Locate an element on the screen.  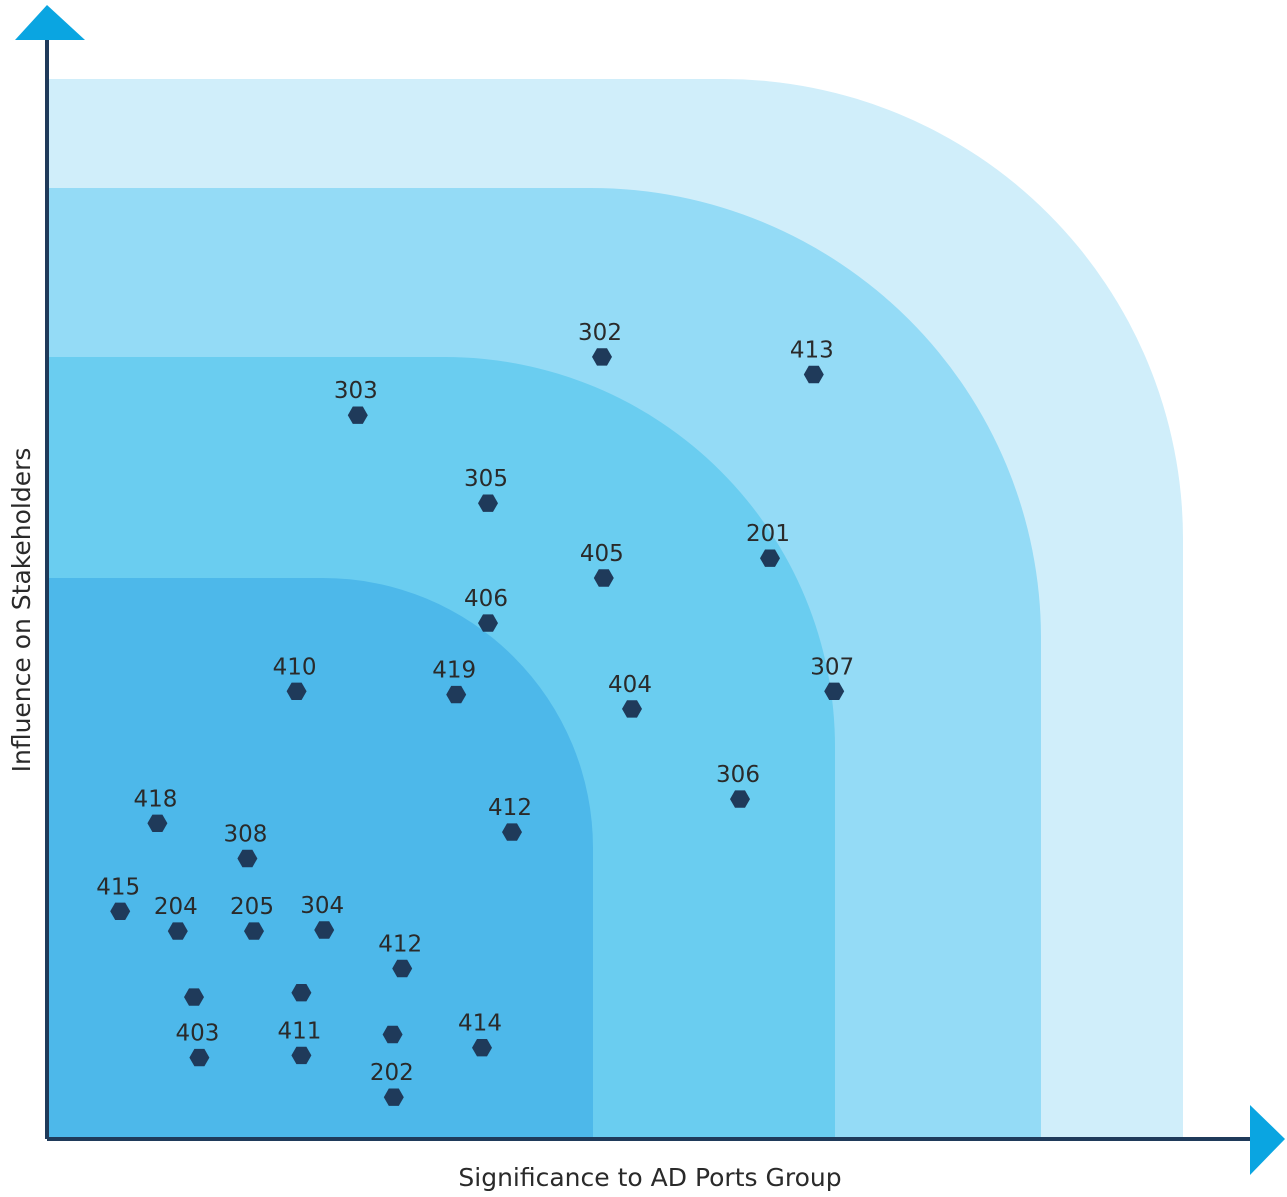
point-label: 303 is located at coordinates (356, 391).